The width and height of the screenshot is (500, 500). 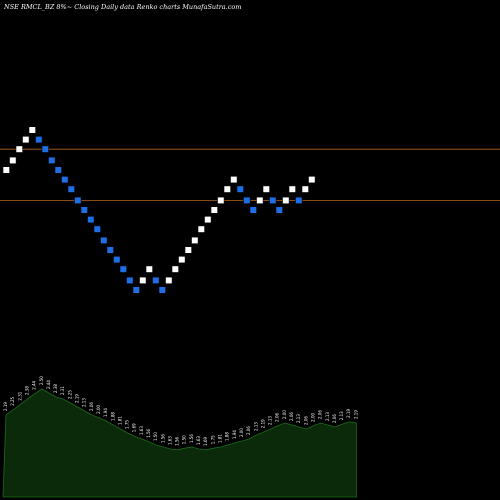 What do you see at coordinates (220, 438) in the screenshot?
I see `volume-label: 1.81` at bounding box center [220, 438].